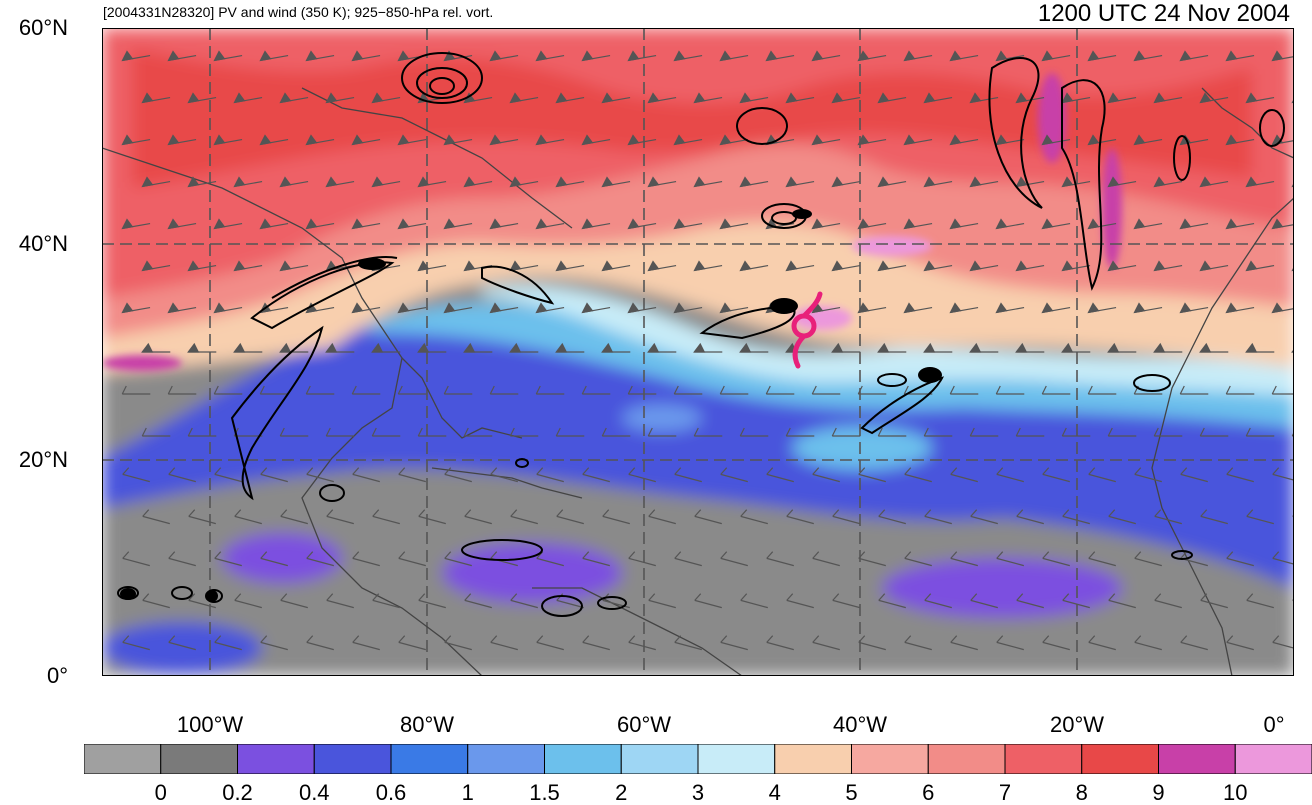 The width and height of the screenshot is (1312, 805). I want to click on lat-label-60n: 60°N, so click(43, 27).